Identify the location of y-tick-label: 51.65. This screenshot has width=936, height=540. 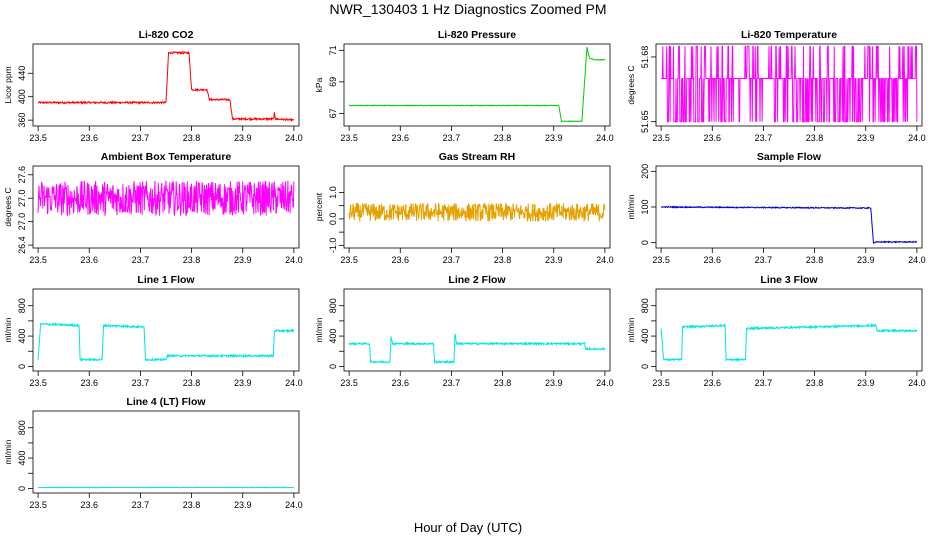
(645, 121).